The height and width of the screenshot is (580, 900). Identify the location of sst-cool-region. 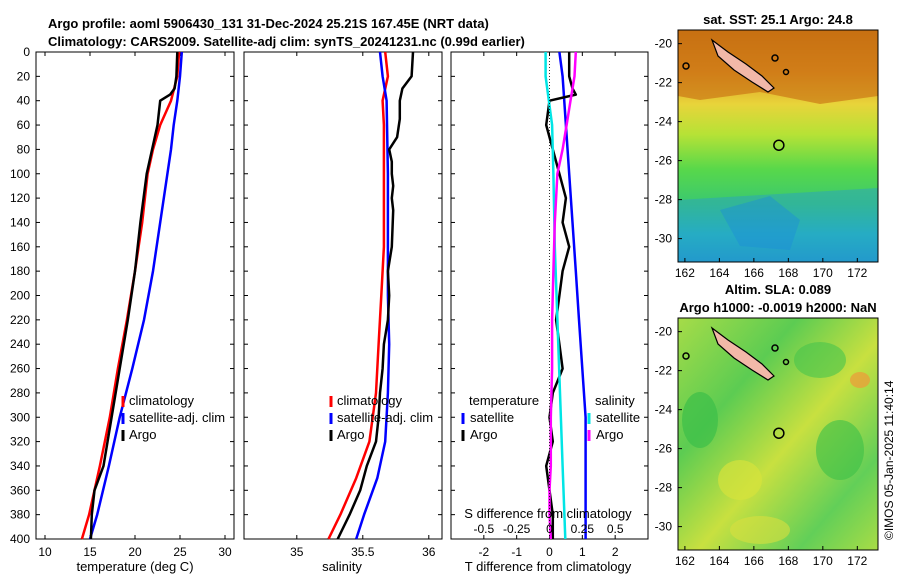
(778, 225).